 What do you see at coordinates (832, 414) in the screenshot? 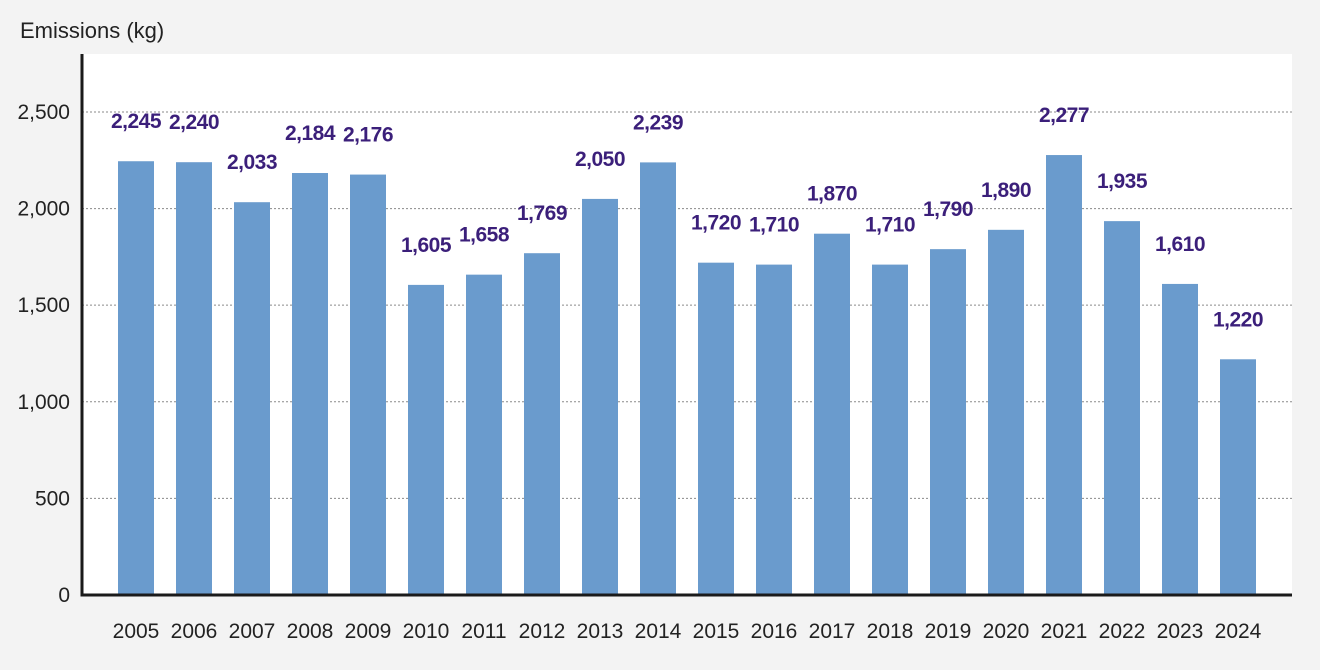
I see `bar-2017` at bounding box center [832, 414].